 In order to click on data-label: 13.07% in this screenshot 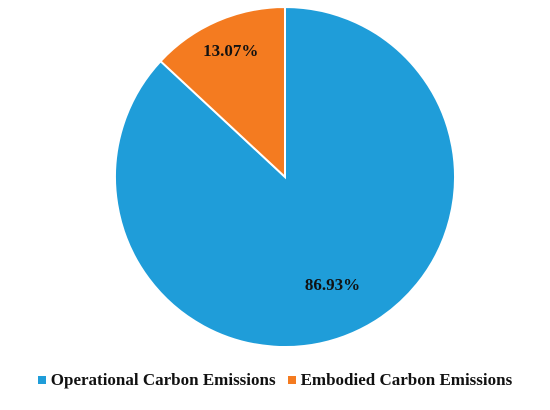, I will do `click(230, 50)`.